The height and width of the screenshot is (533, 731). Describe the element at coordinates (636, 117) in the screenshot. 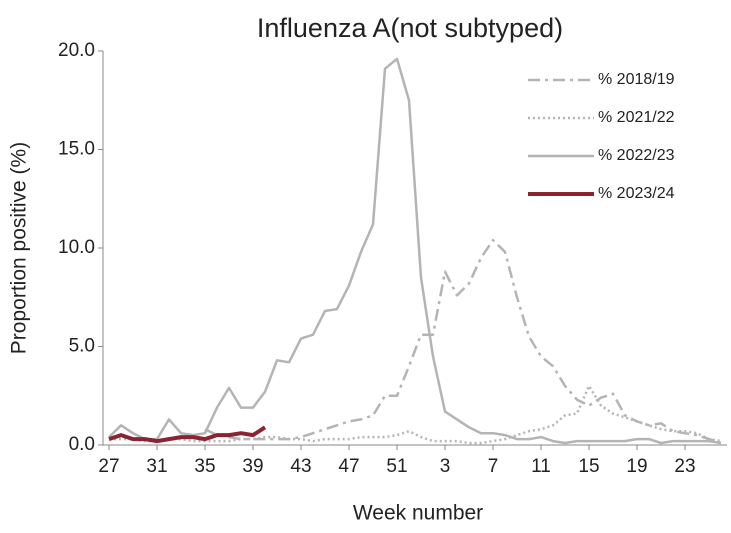

I see `legend-label: % 2021/22` at that location.